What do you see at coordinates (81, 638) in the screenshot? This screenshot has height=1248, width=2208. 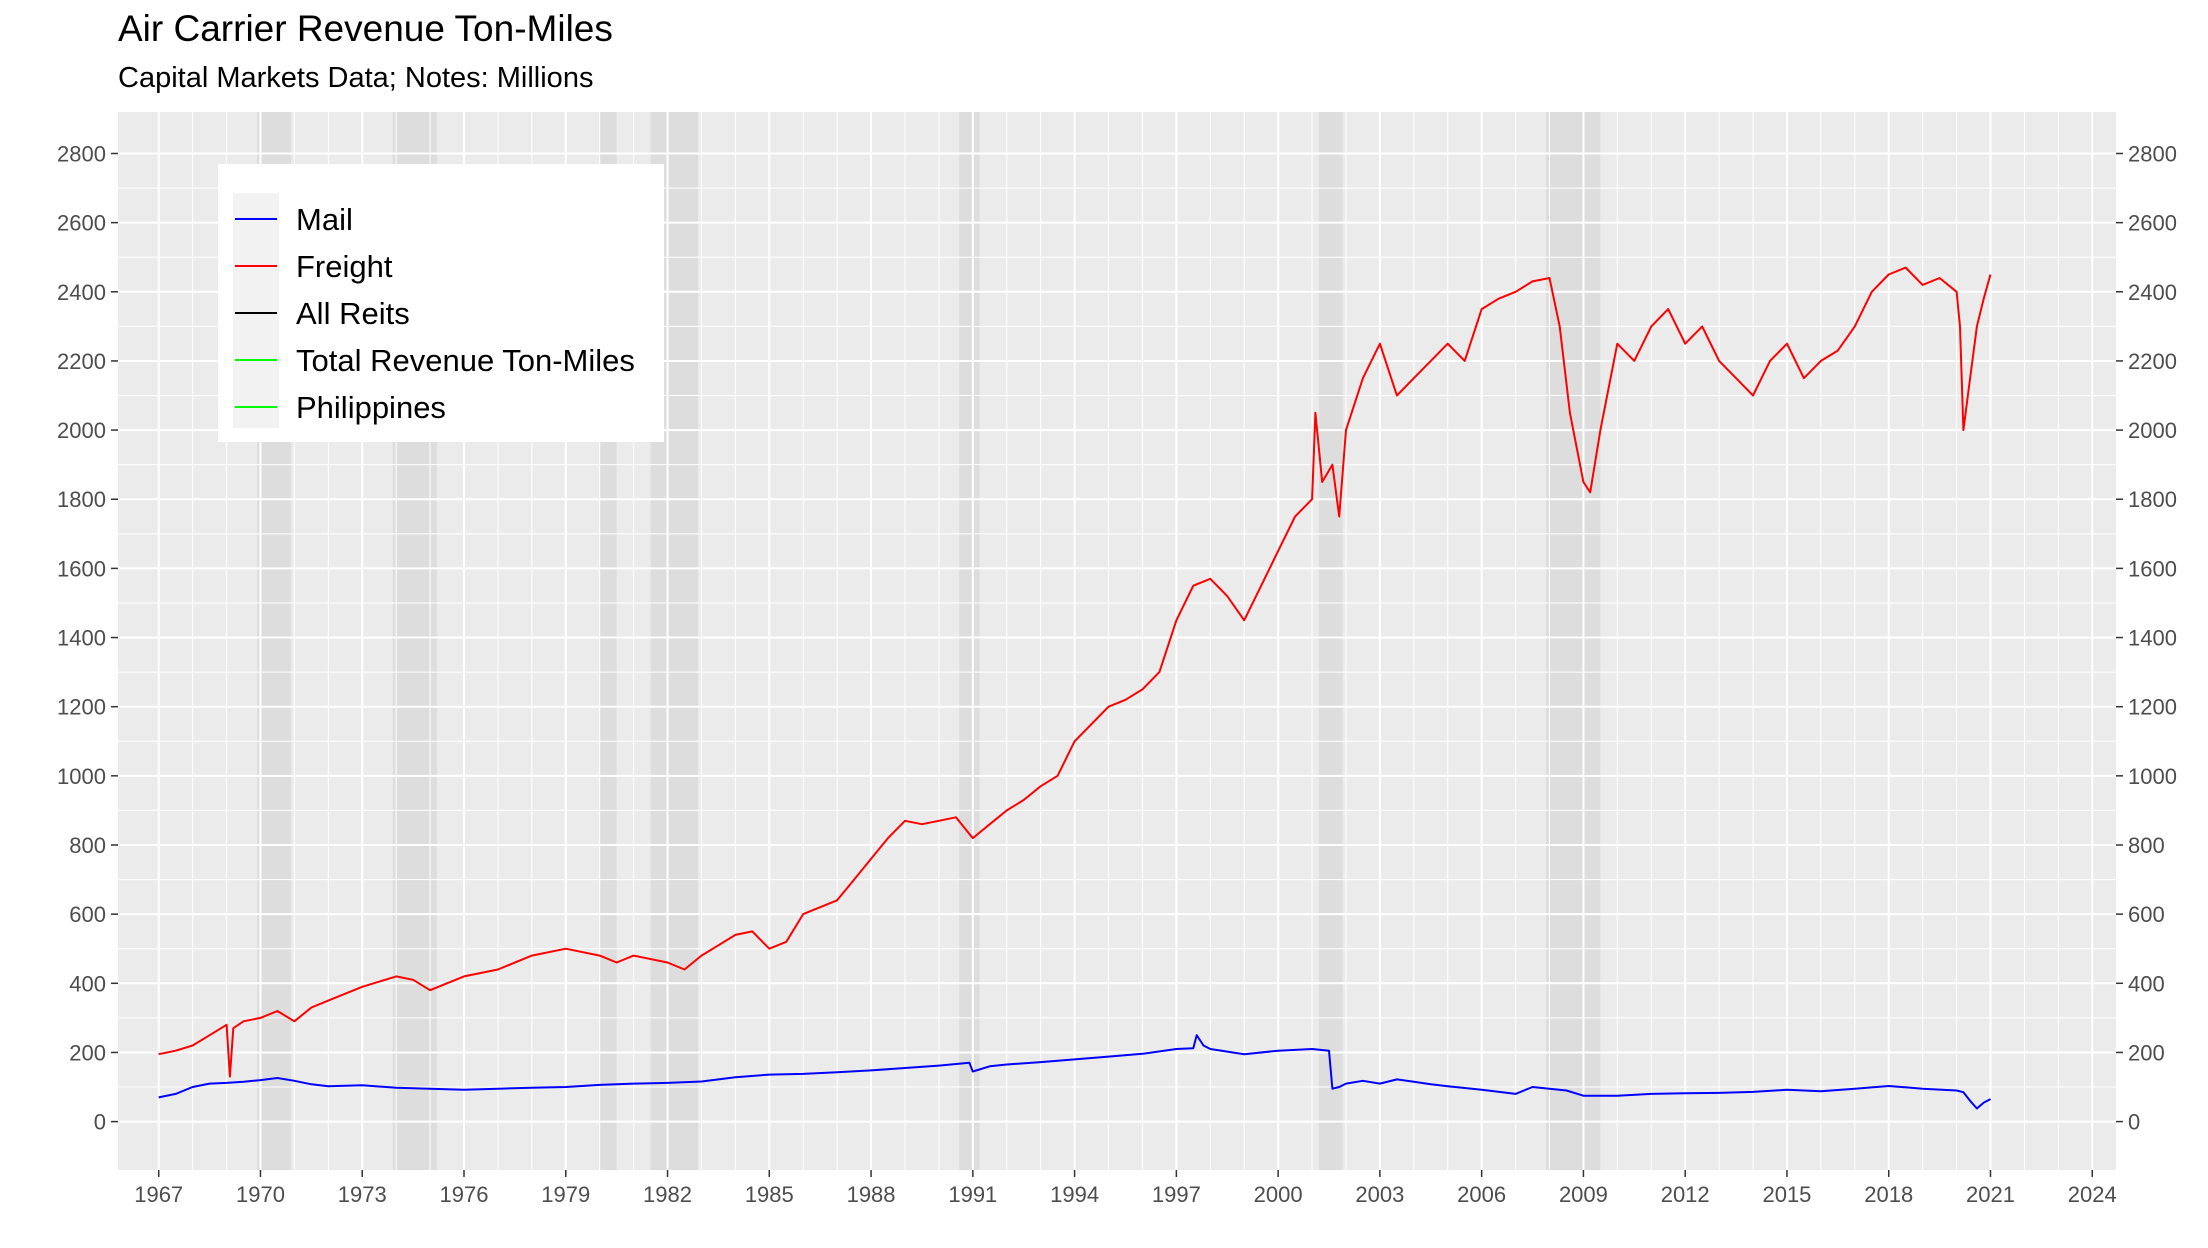 I see `y-tick-label-left: 1400` at bounding box center [81, 638].